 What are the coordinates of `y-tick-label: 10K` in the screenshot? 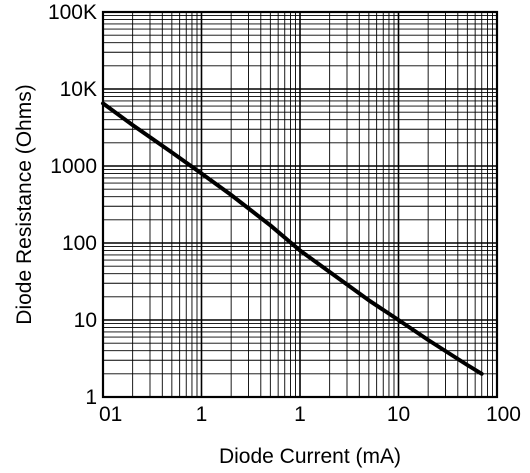 It's located at (78, 89).